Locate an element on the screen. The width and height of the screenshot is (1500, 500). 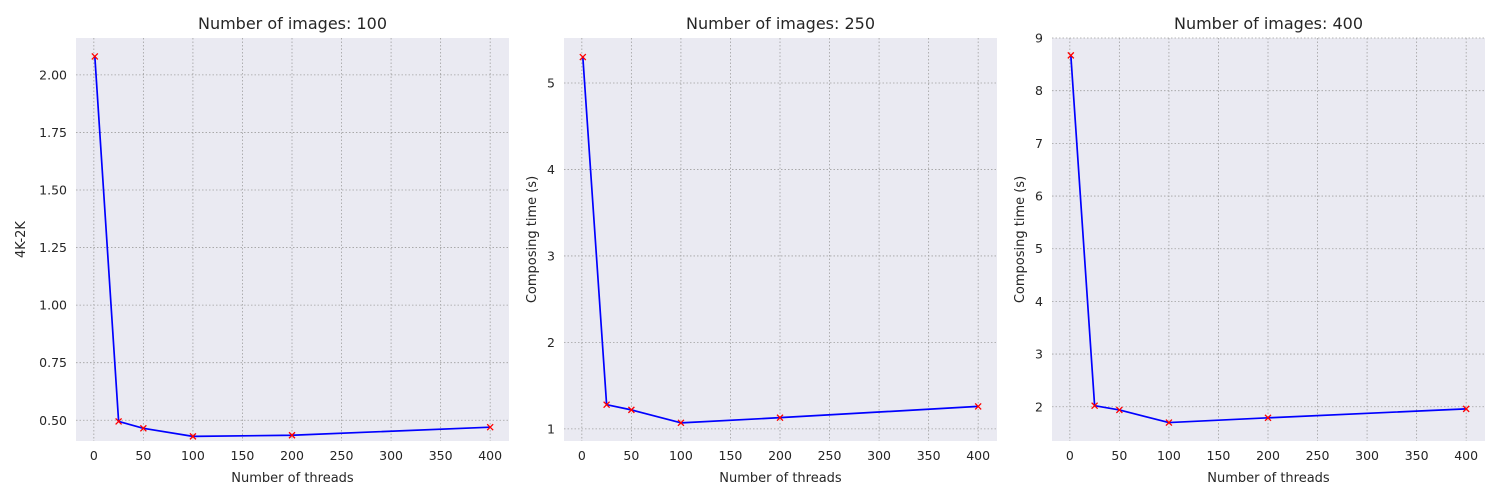
y-tick-label: 0.75 is located at coordinates (53, 362).